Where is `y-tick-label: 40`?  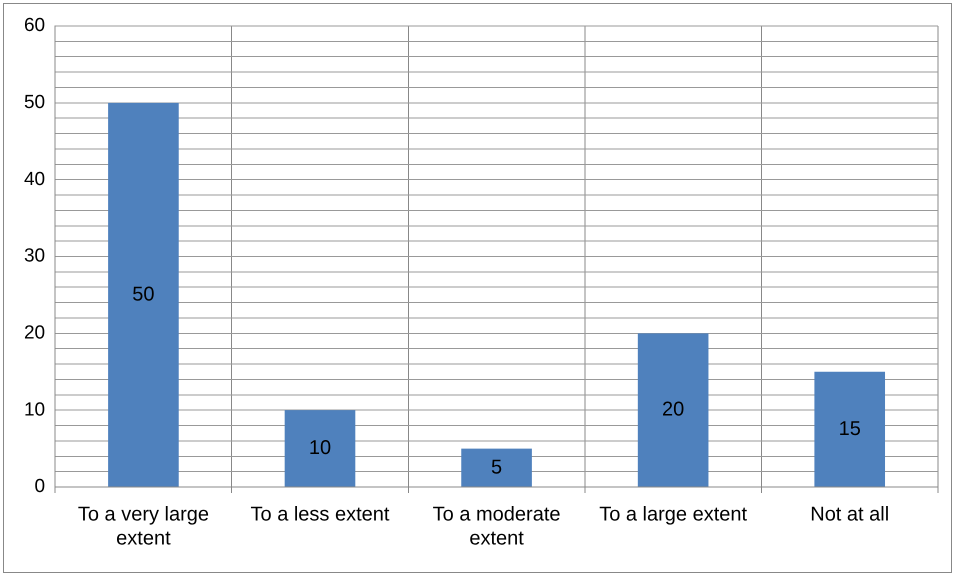
y-tick-label: 40 is located at coordinates (35, 179).